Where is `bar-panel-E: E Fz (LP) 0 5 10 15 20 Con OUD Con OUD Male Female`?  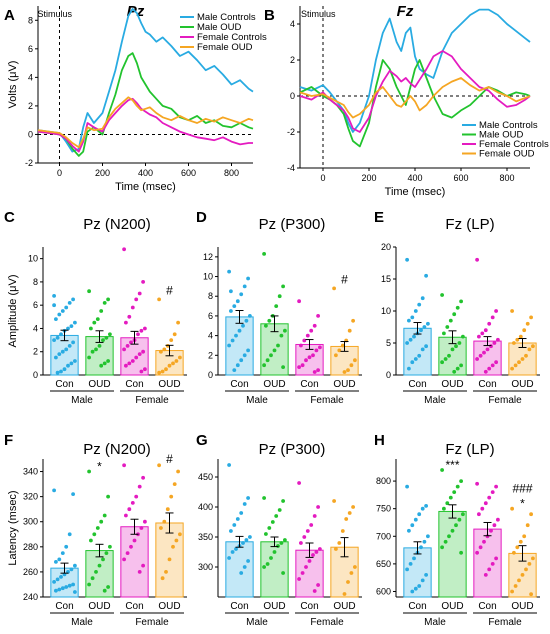
bar-panel-E: E Fz (LP) 0 5 10 15 20 Con OUD Con OUD Male Female is located at coordinates (457, 307).